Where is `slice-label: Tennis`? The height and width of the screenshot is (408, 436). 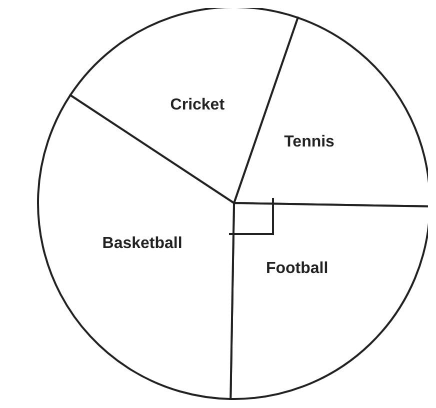
slice-label: Tennis is located at coordinates (309, 141).